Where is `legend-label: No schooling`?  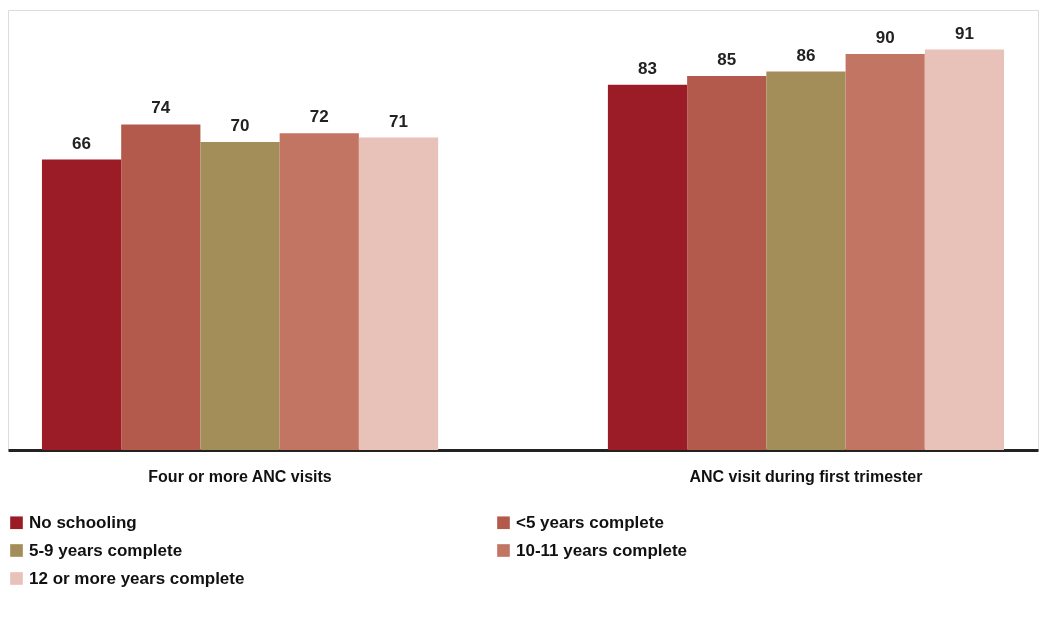 legend-label: No schooling is located at coordinates (83, 522).